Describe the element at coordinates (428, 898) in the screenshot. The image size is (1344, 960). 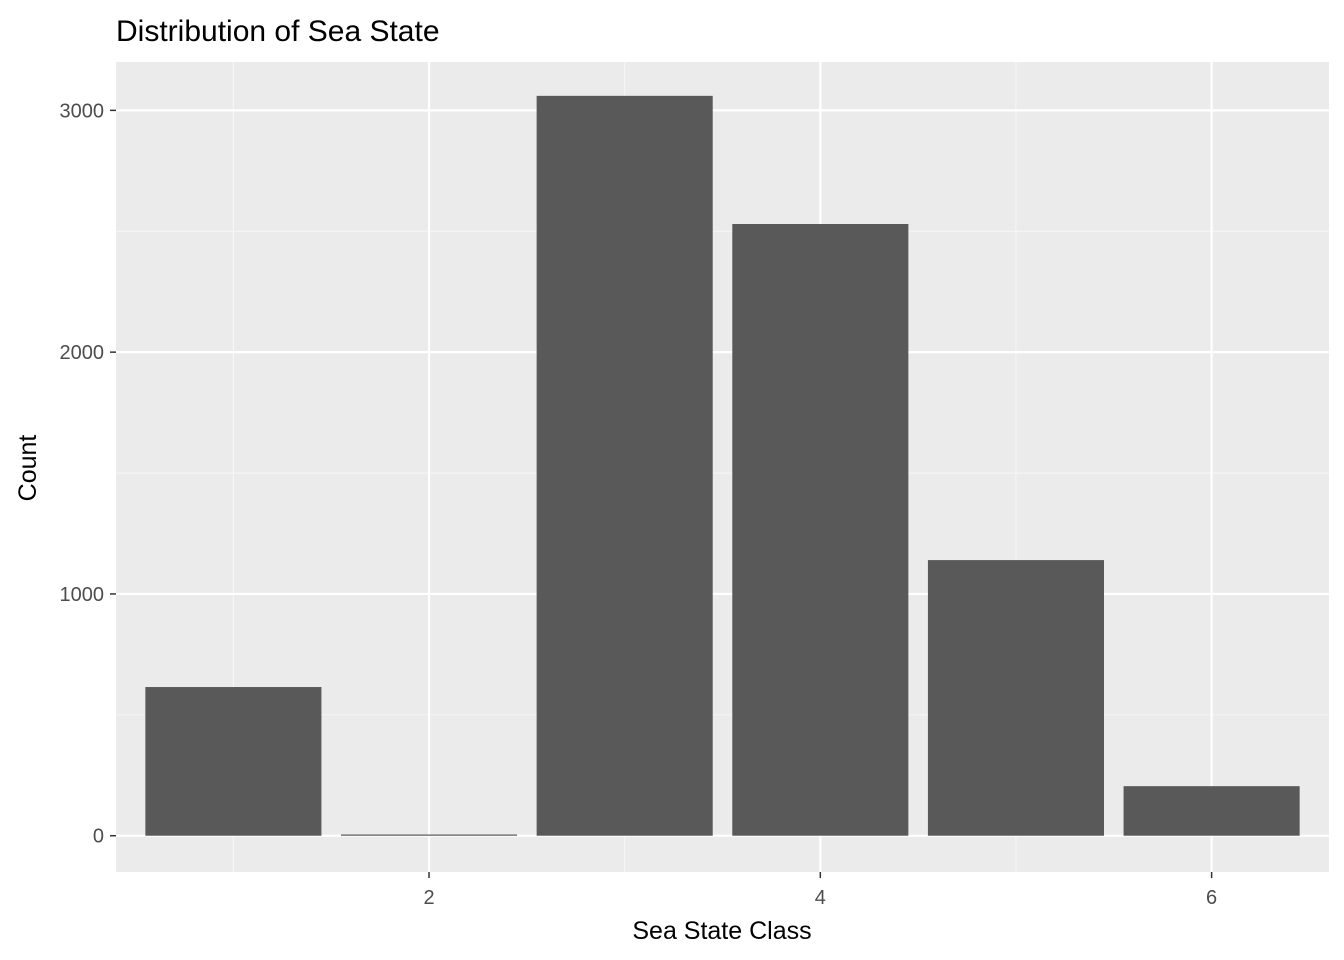
I see `x-tick-label: 2` at that location.